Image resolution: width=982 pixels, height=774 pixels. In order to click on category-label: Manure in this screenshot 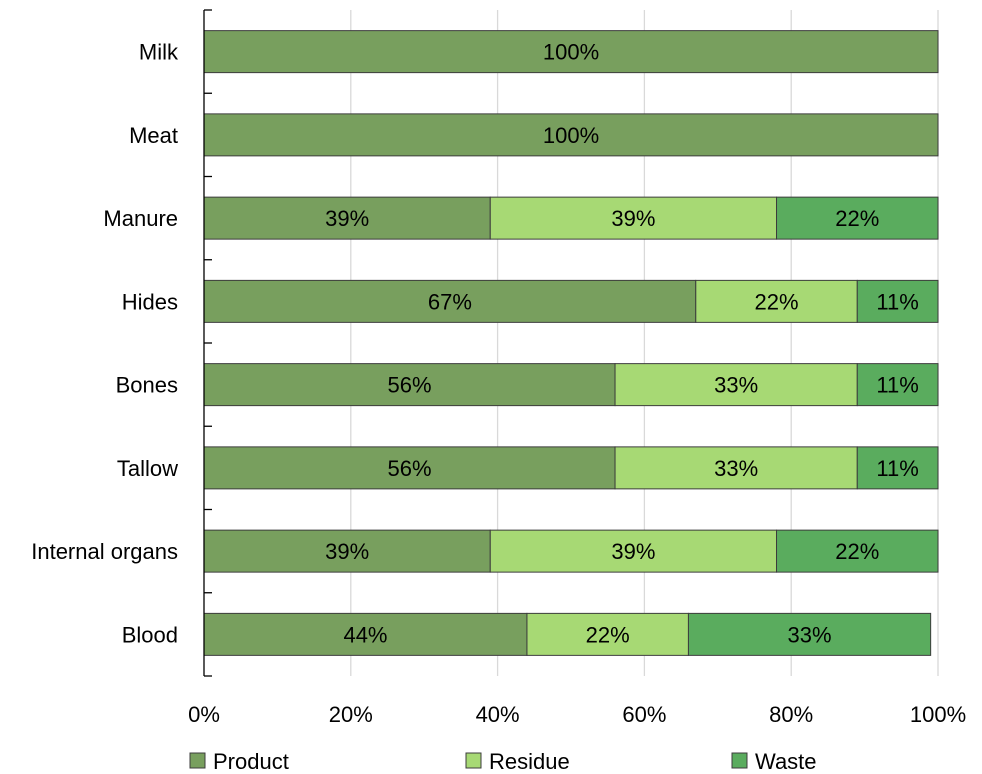, I will do `click(140, 218)`.